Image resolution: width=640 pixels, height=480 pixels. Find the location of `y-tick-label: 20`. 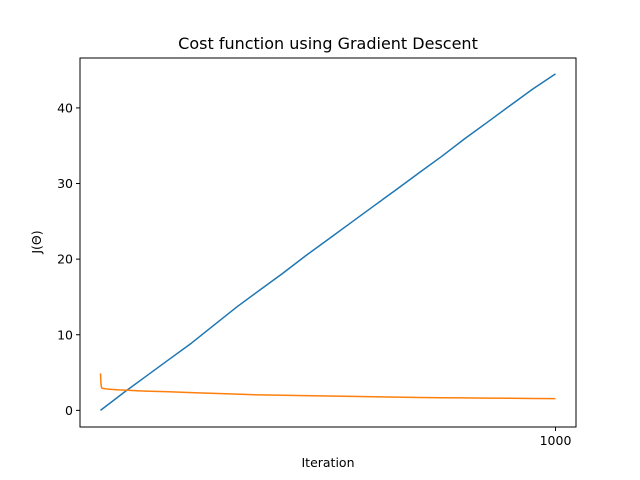

y-tick-label: 20 is located at coordinates (65, 259).